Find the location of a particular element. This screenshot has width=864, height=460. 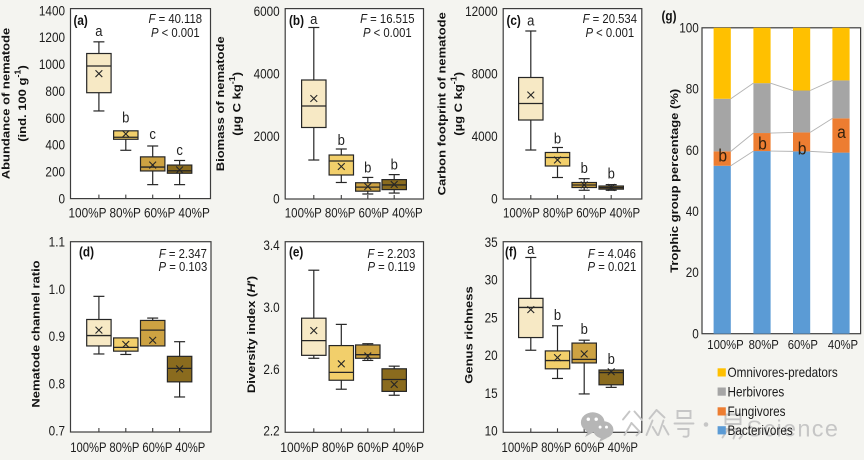

svg-text: Biomass of nematode is located at coordinates (220, 103).